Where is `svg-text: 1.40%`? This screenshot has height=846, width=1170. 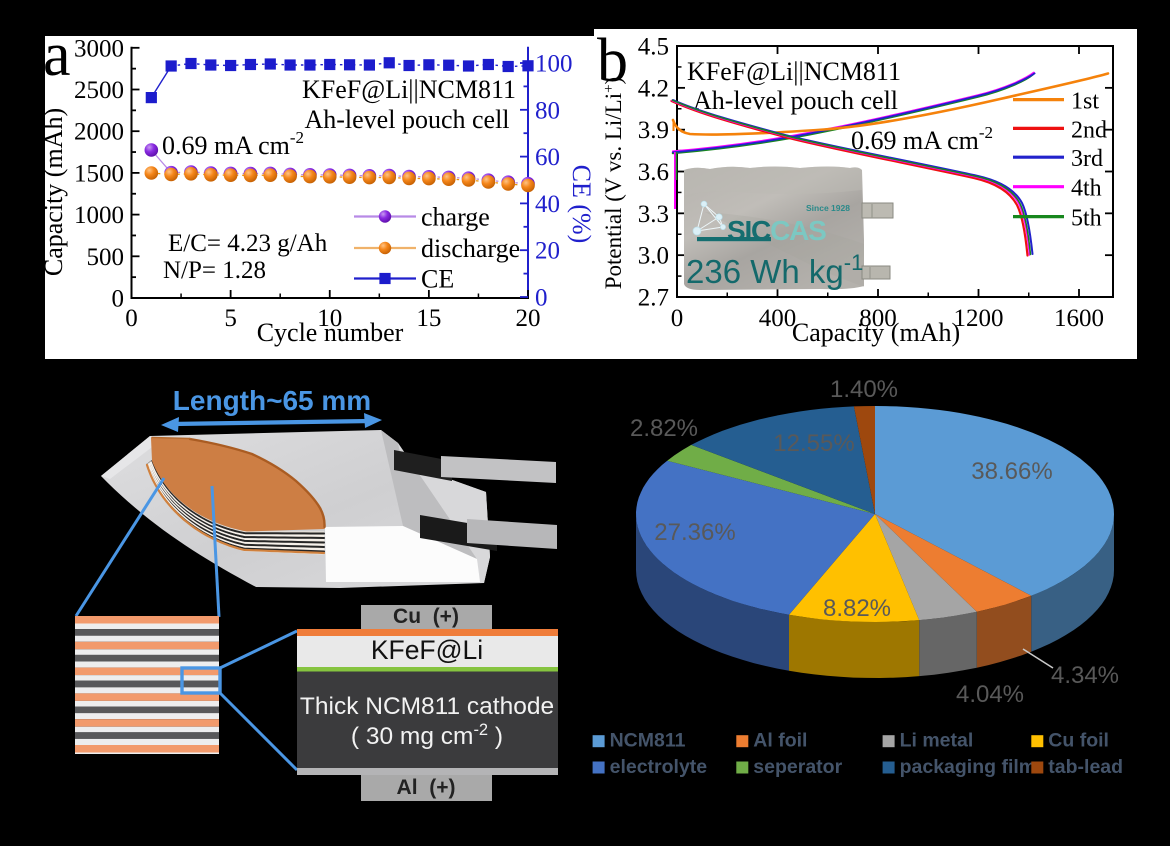 svg-text: 1.40% is located at coordinates (864, 389).